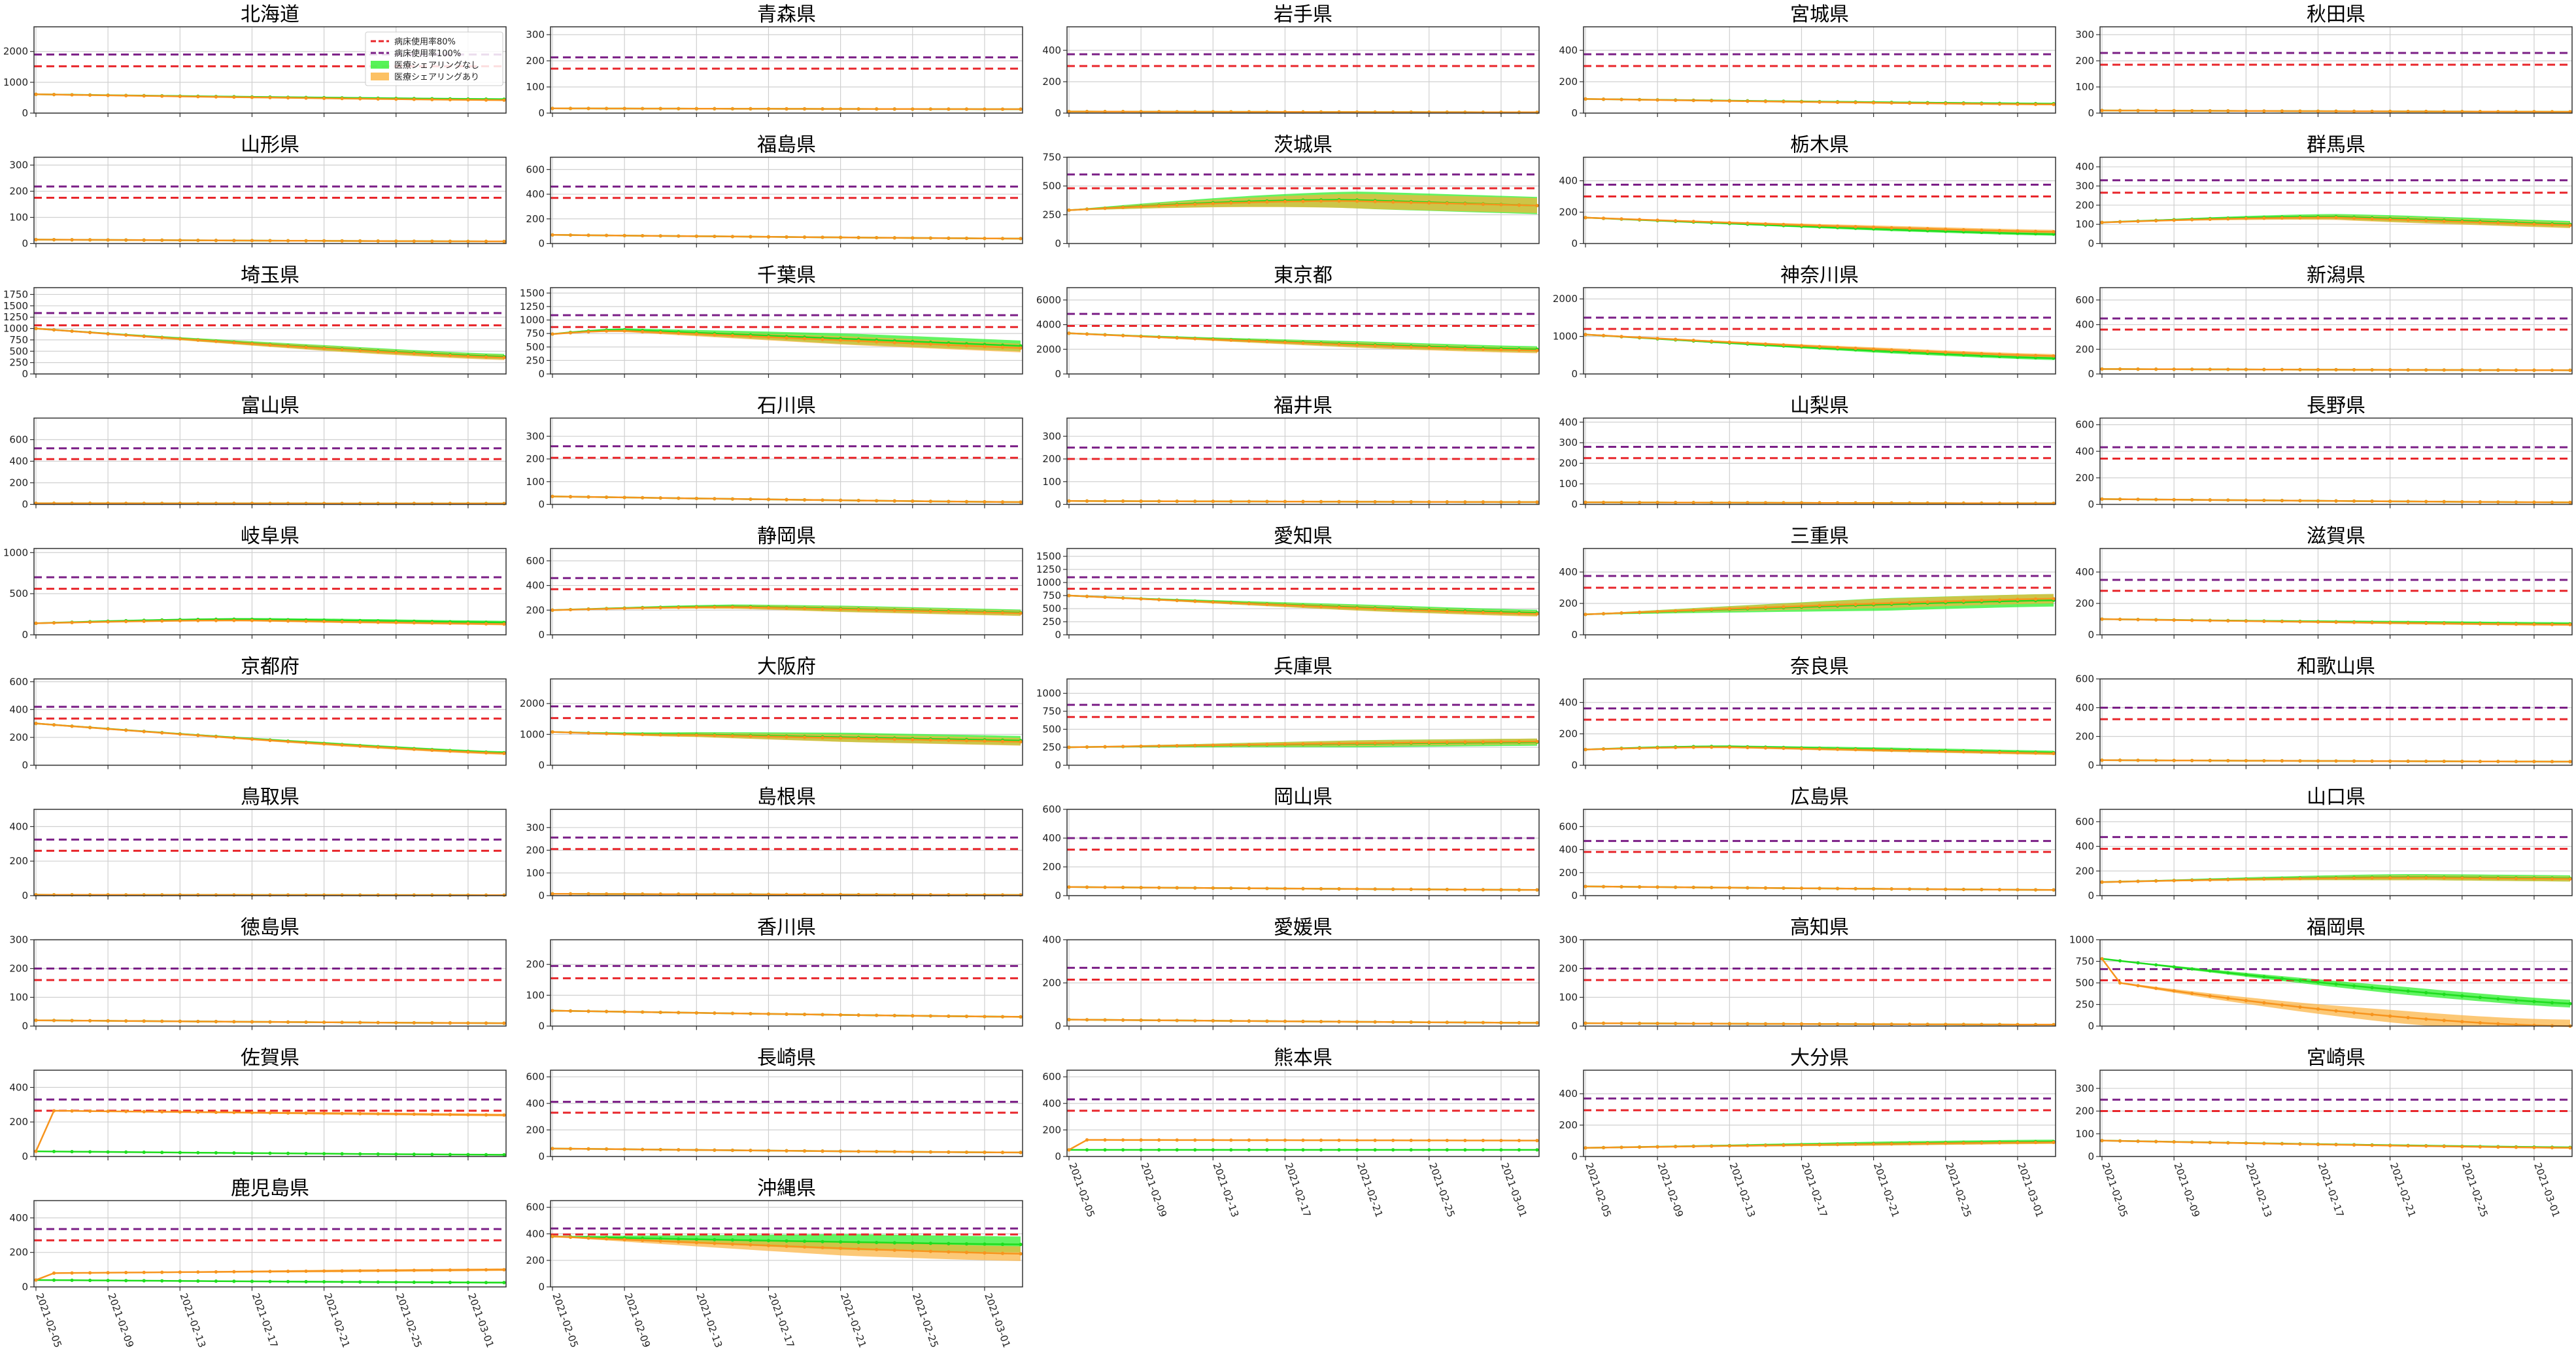  What do you see at coordinates (1565, 299) in the screenshot?
I see `y-tick-label: 2000` at bounding box center [1565, 299].